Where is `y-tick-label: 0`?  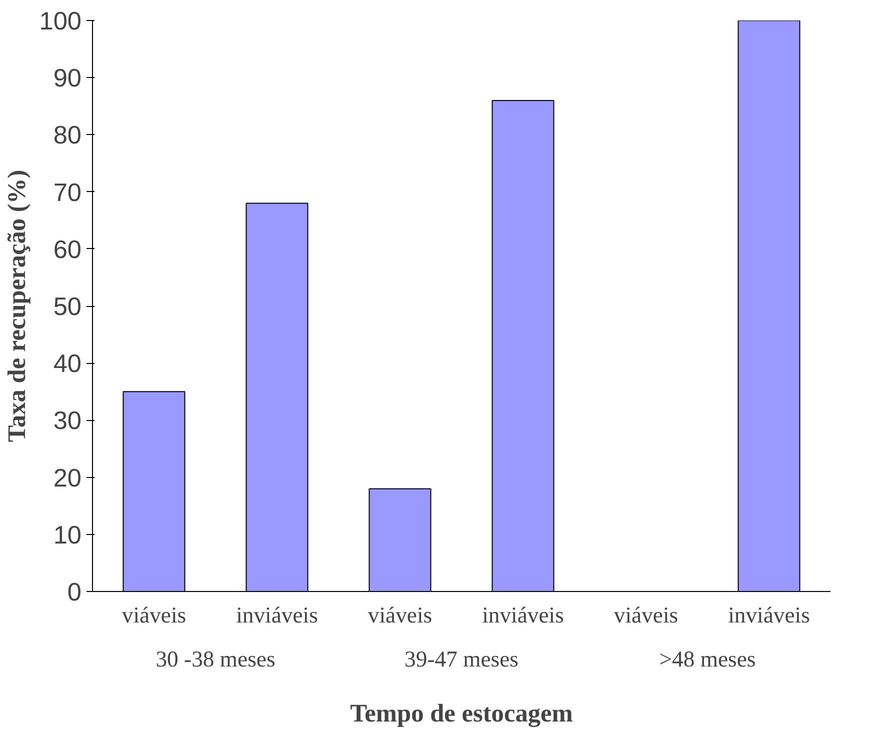 y-tick-label: 0 is located at coordinates (74, 592).